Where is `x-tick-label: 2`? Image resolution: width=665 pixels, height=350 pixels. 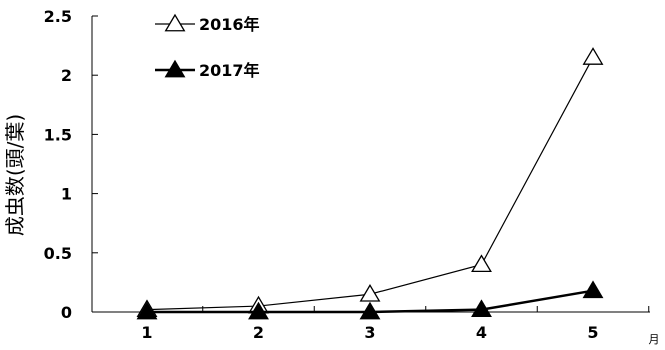
x-tick-label: 2 is located at coordinates (258, 332).